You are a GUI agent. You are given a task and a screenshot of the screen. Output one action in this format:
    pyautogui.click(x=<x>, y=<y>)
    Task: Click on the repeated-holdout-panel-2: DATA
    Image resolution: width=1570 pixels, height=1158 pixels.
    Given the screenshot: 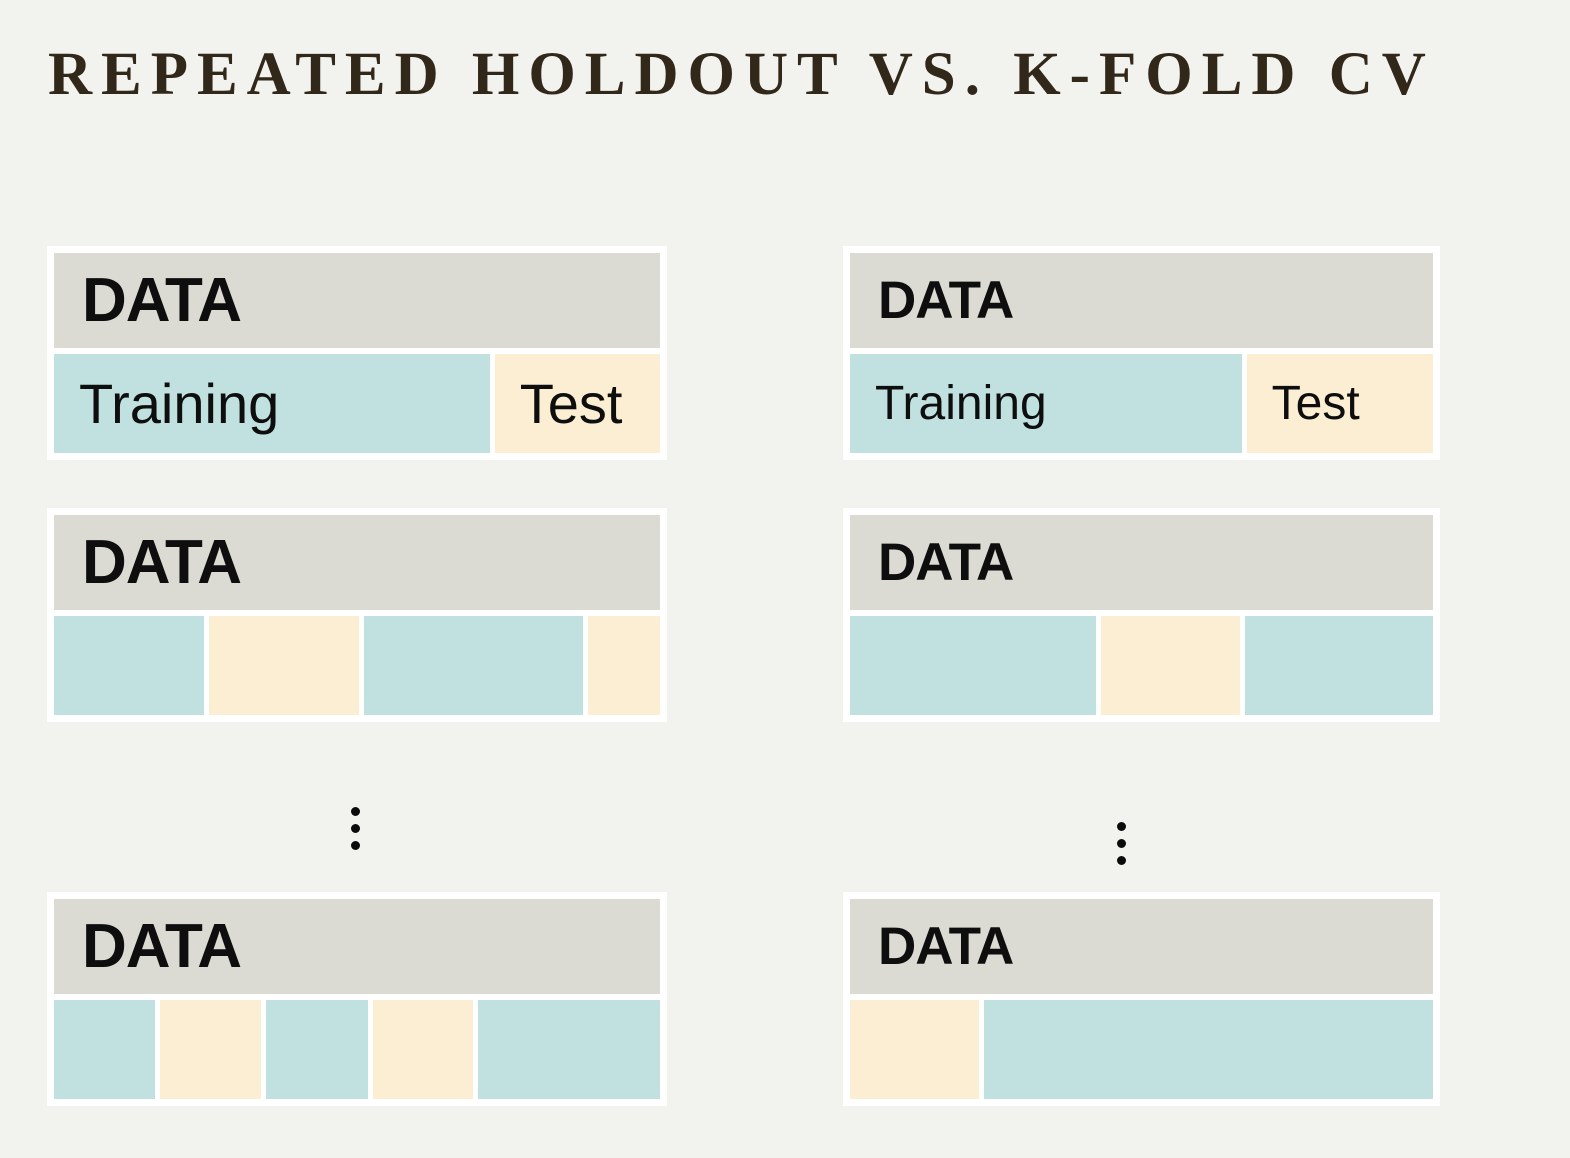 What is the action you would take?
    pyautogui.click(x=357, y=615)
    